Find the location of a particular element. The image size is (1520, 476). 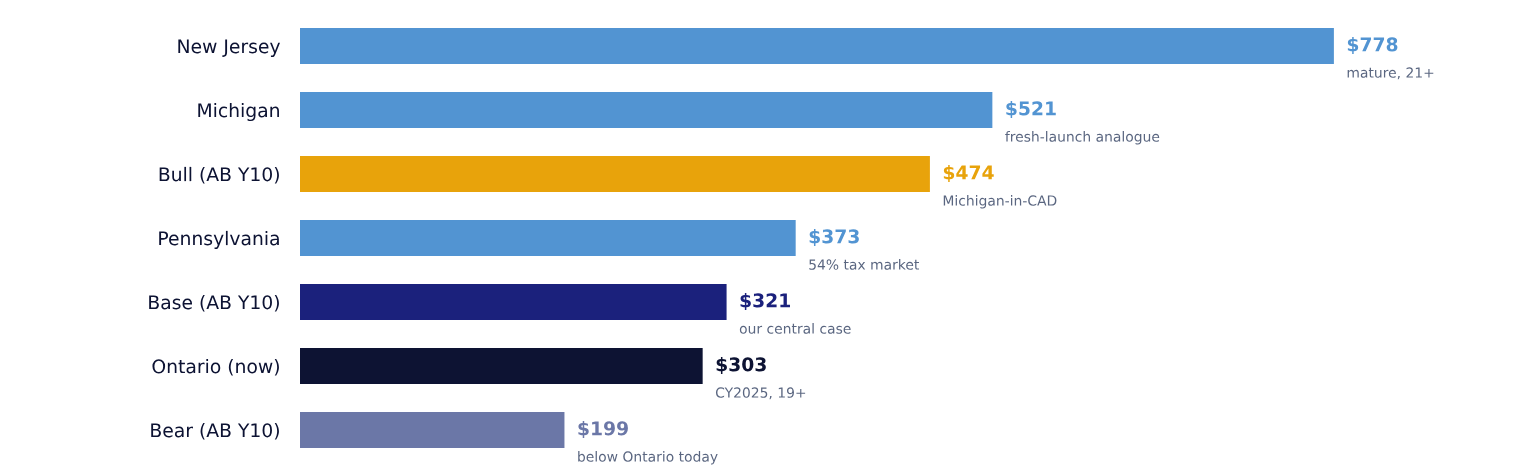

annotation: CY2025, 19+ is located at coordinates (760, 393).